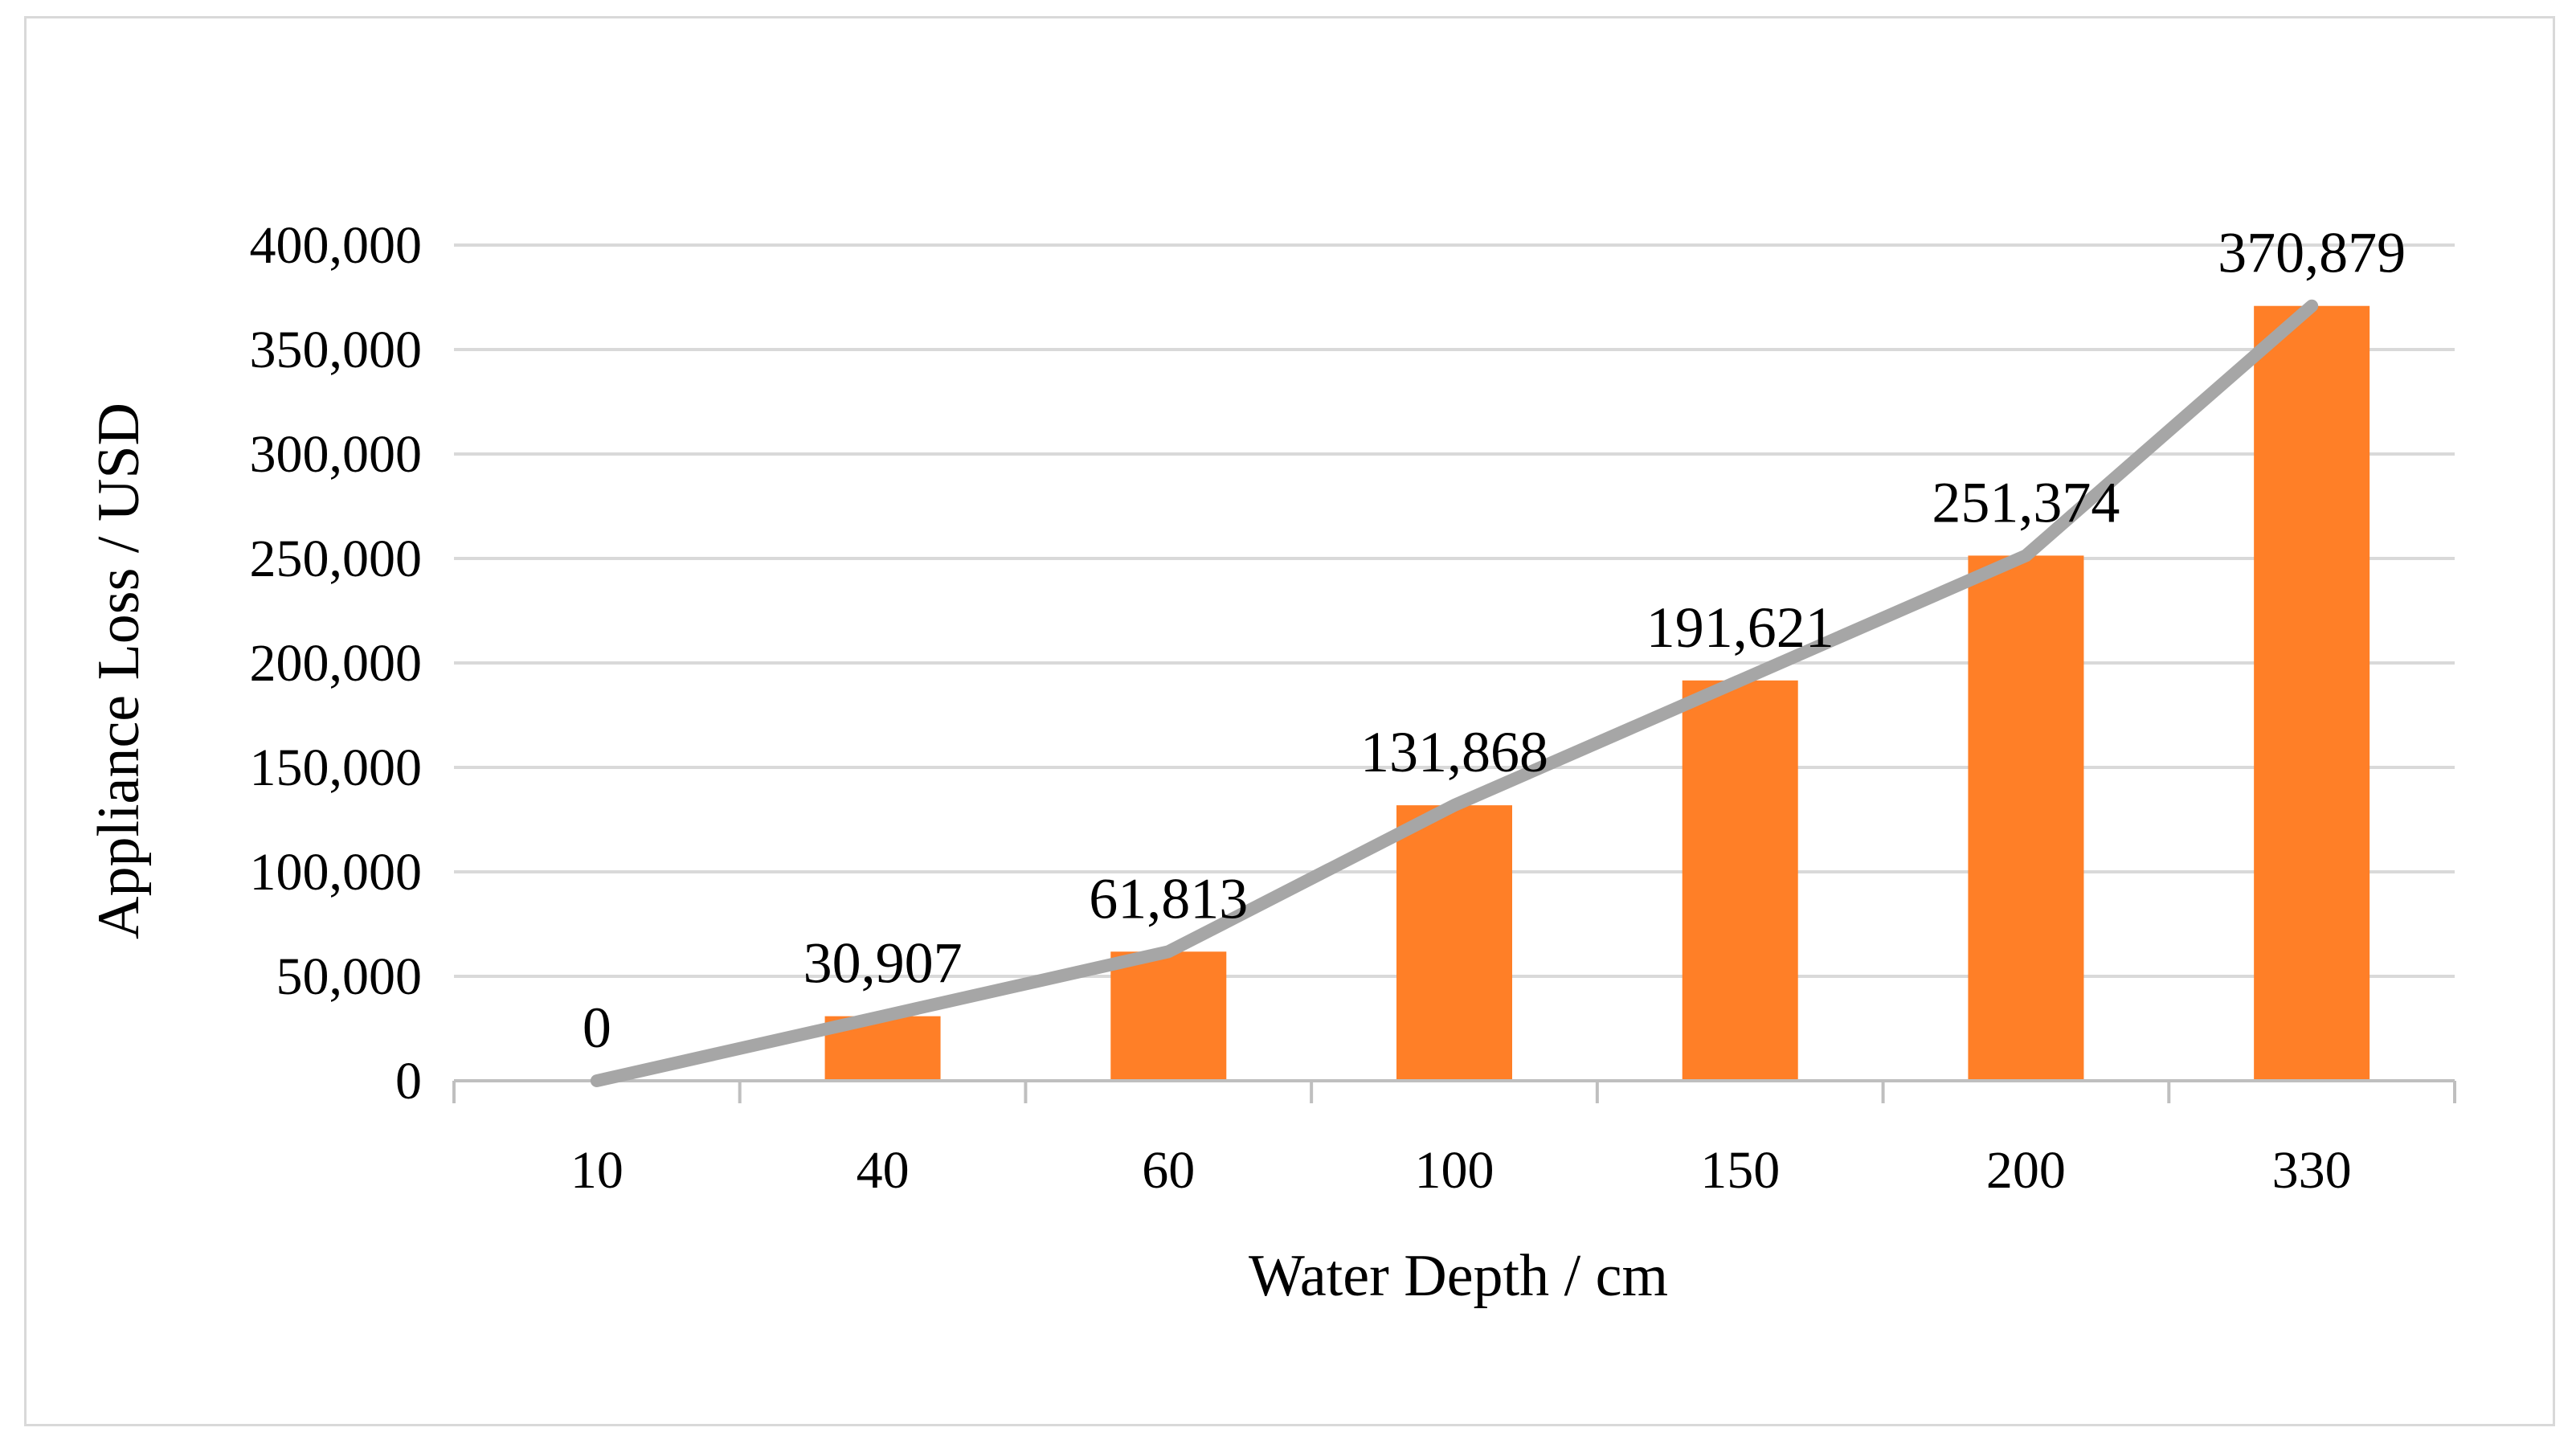 The width and height of the screenshot is (2576, 1448). What do you see at coordinates (2312, 253) in the screenshot?
I see `data-label: 370,879` at bounding box center [2312, 253].